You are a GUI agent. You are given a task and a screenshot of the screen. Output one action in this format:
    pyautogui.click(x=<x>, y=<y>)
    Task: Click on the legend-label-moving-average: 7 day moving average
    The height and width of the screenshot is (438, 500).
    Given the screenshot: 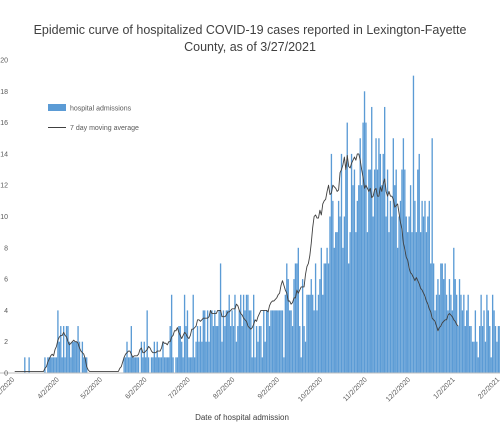 What is the action you would take?
    pyautogui.click(x=104, y=128)
    